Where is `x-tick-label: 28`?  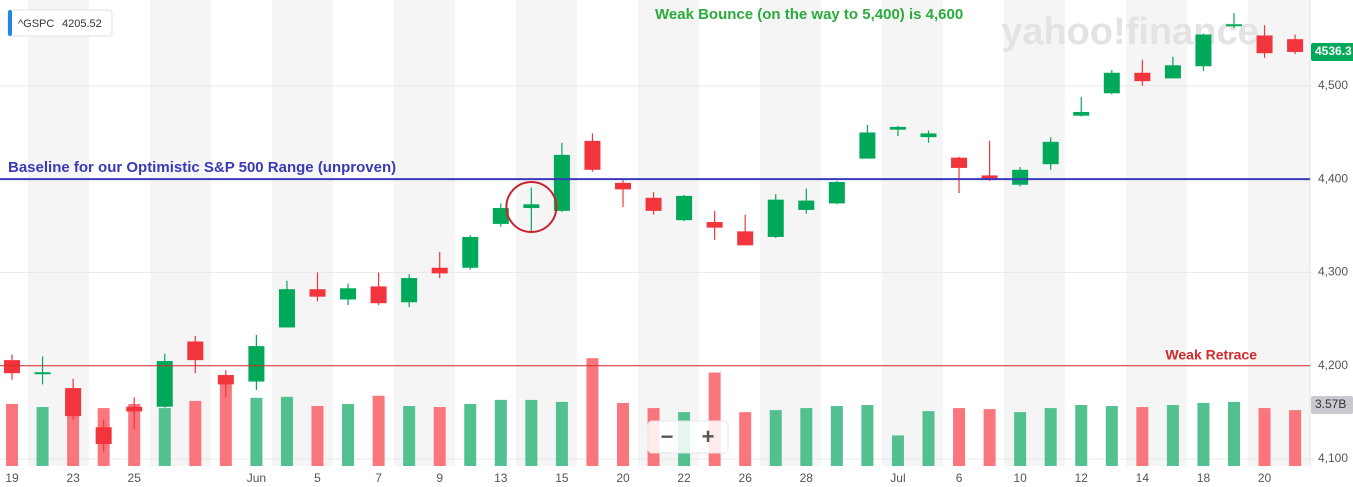 x-tick-label: 28 is located at coordinates (807, 478).